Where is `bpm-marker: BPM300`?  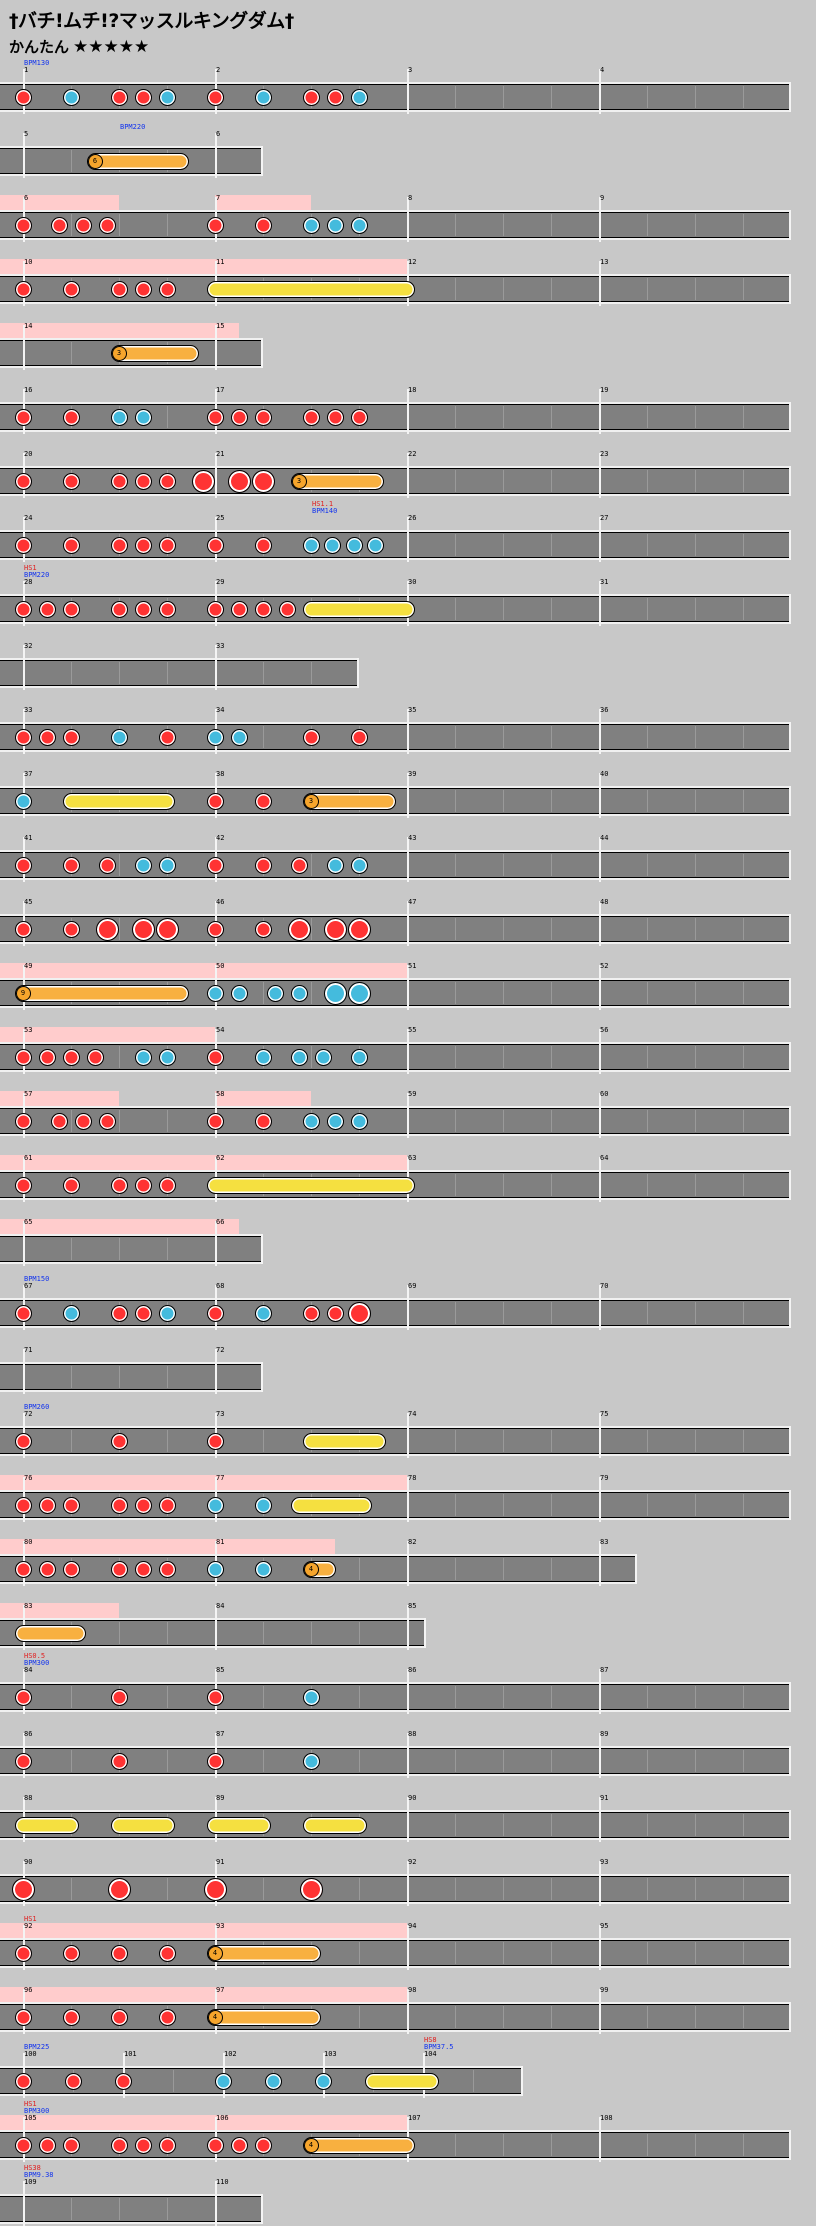 bpm-marker: BPM300 is located at coordinates (37, 1663).